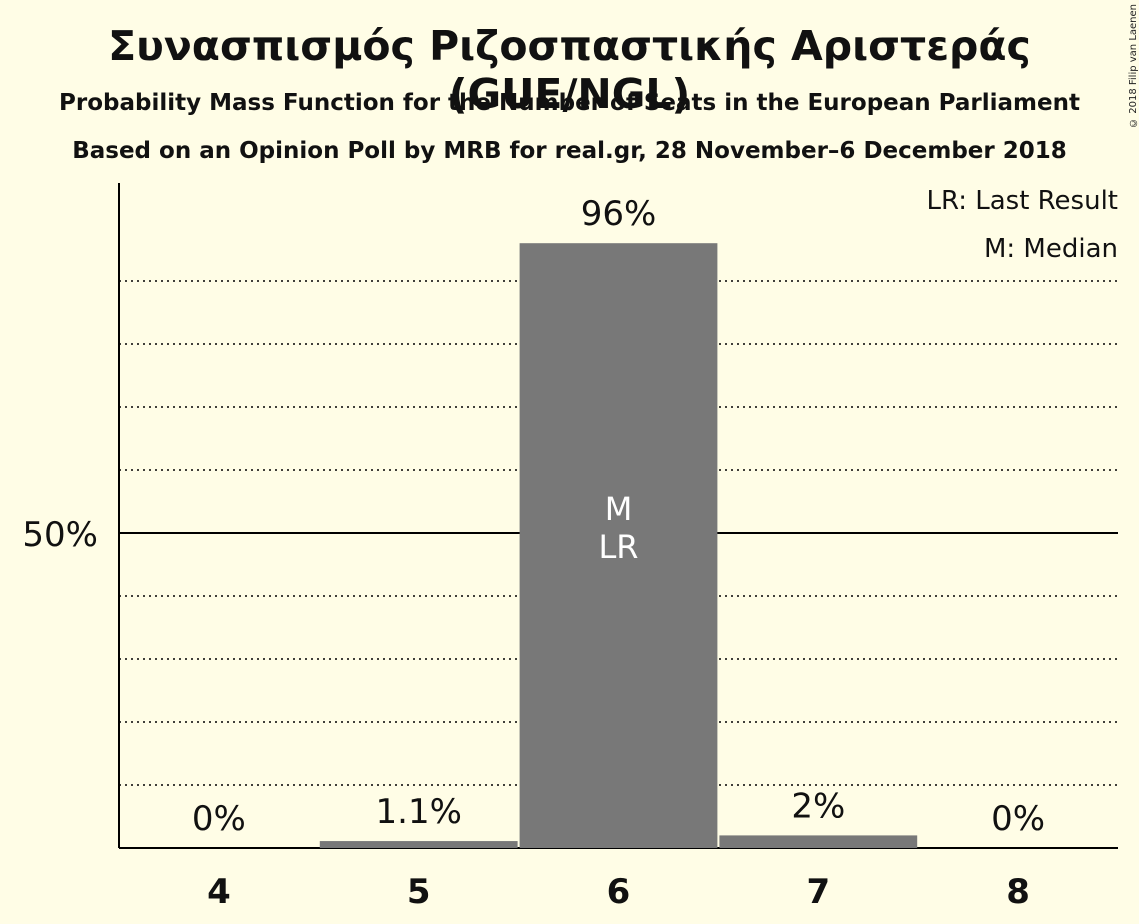 The width and height of the screenshot is (1139, 924). Describe the element at coordinates (60, 535) in the screenshot. I see `y-tick-label: 50%` at that location.